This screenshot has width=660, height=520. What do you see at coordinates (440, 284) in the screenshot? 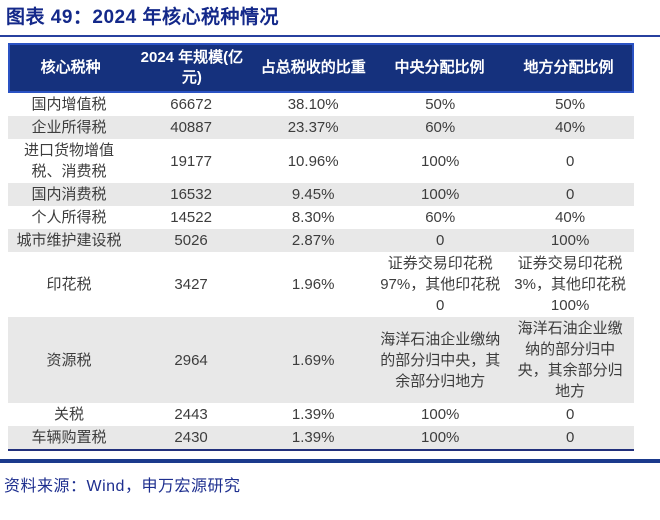
I see `cell-central-ratio: 证券交易印花税 97%，其他印花税 0` at bounding box center [440, 284].